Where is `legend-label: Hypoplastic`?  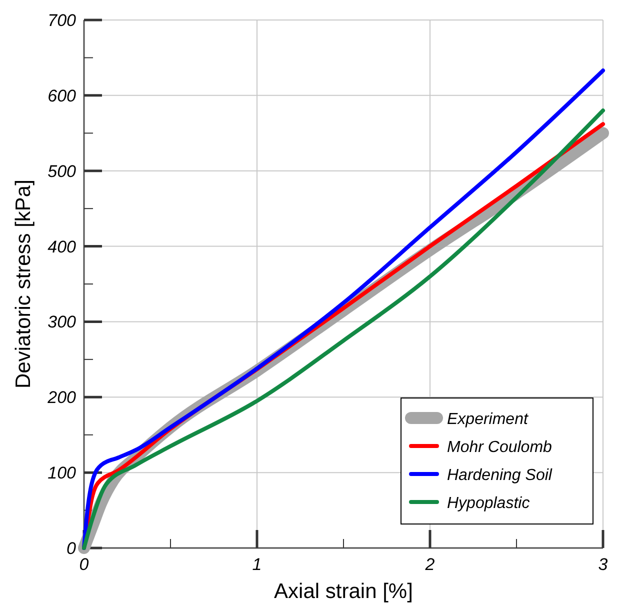 legend-label: Hypoplastic is located at coordinates (488, 503).